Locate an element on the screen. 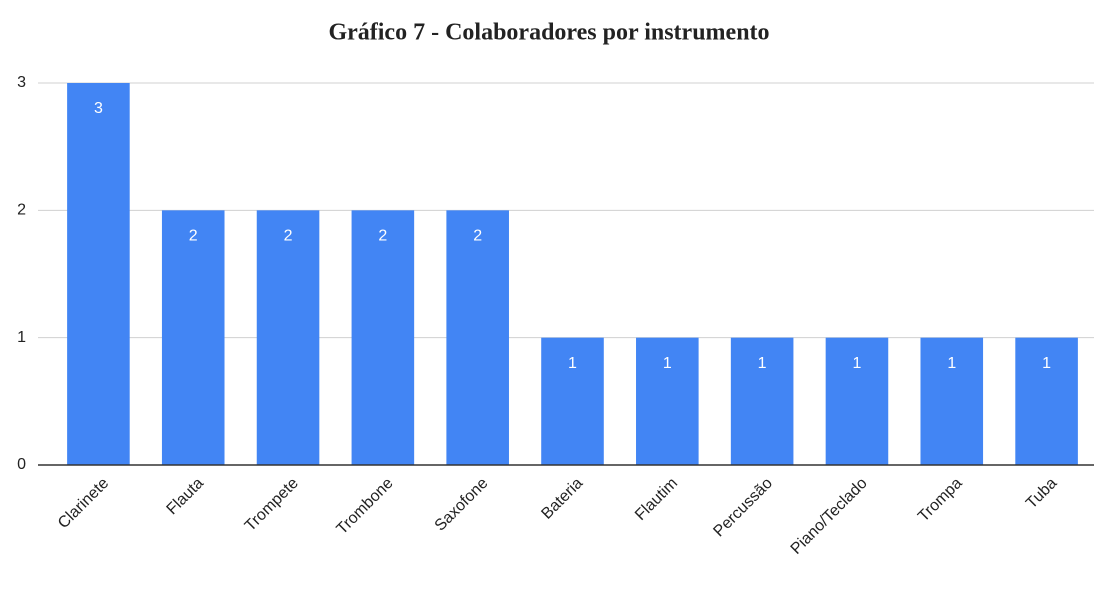  y-tick-label: 1 is located at coordinates (21, 337).